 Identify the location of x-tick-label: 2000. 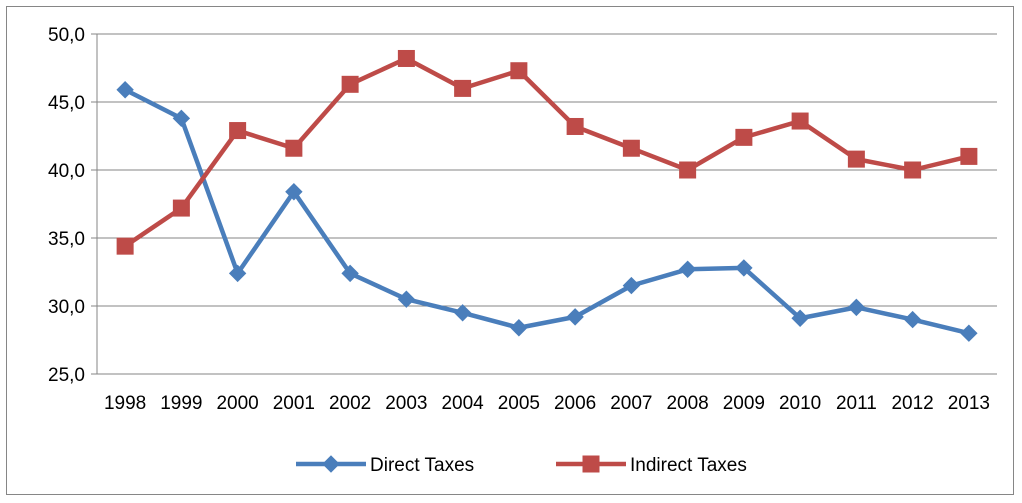
(237, 403).